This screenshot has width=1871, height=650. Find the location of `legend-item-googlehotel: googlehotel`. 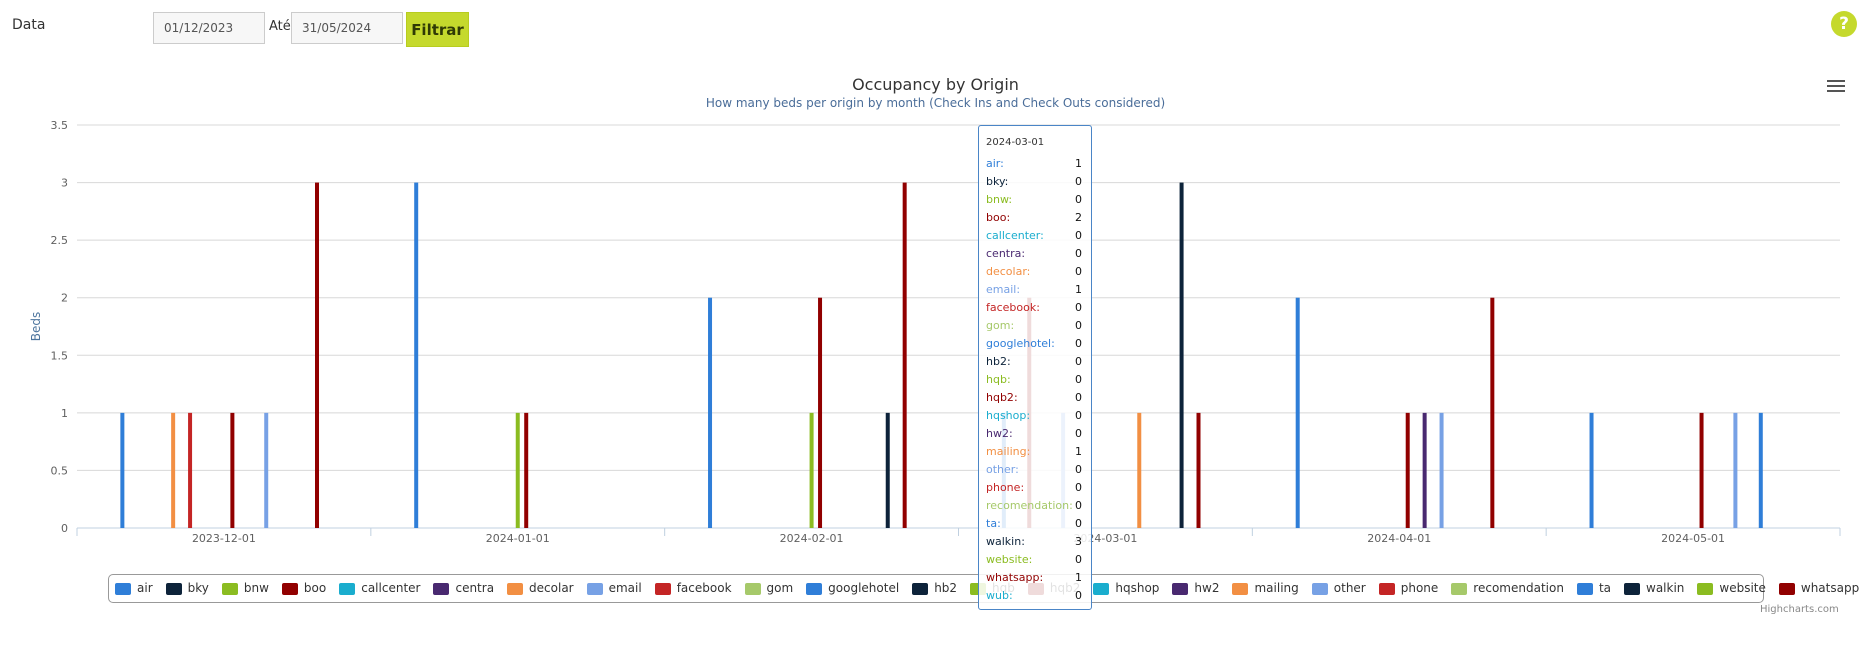

legend-item-googlehotel: googlehotel is located at coordinates (852, 588).